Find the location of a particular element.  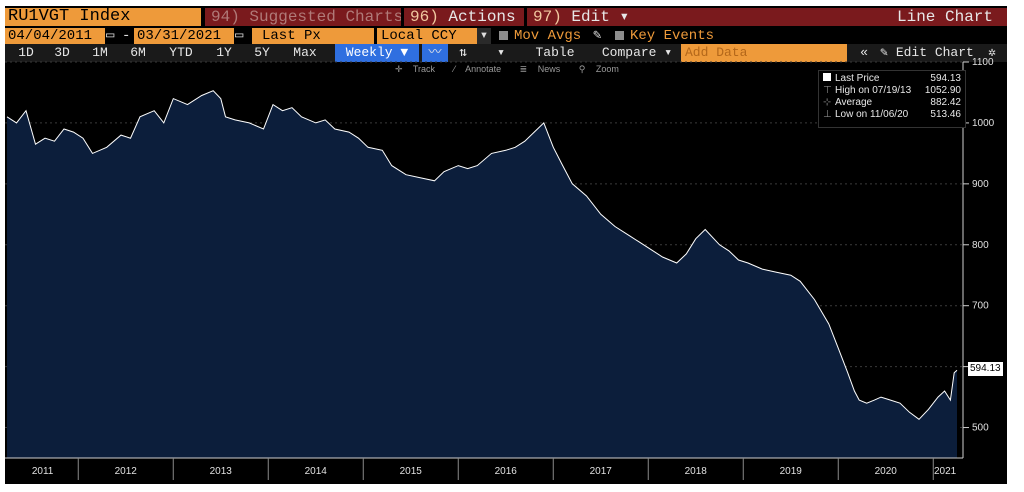

y-tick-label: 1000 is located at coordinates (983, 123).